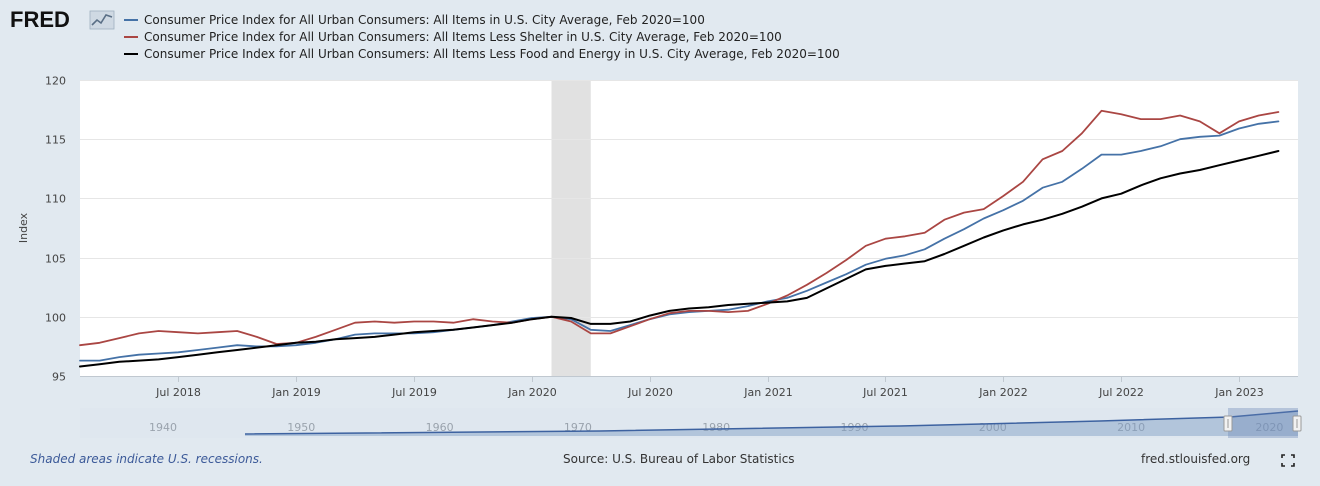  What do you see at coordinates (178, 392) in the screenshot?
I see `x-tick-label: Jul 2018` at bounding box center [178, 392].